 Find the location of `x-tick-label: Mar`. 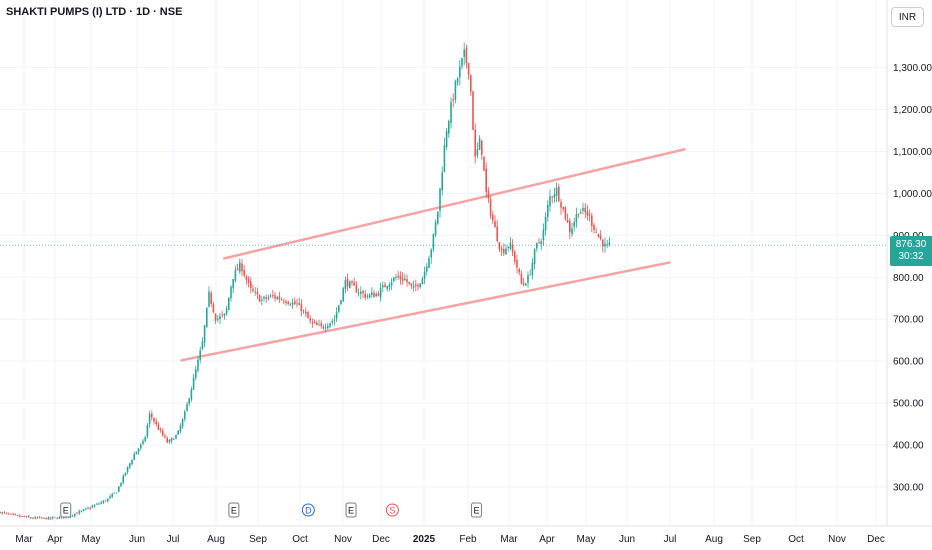

x-tick-label: Mar is located at coordinates (509, 539).